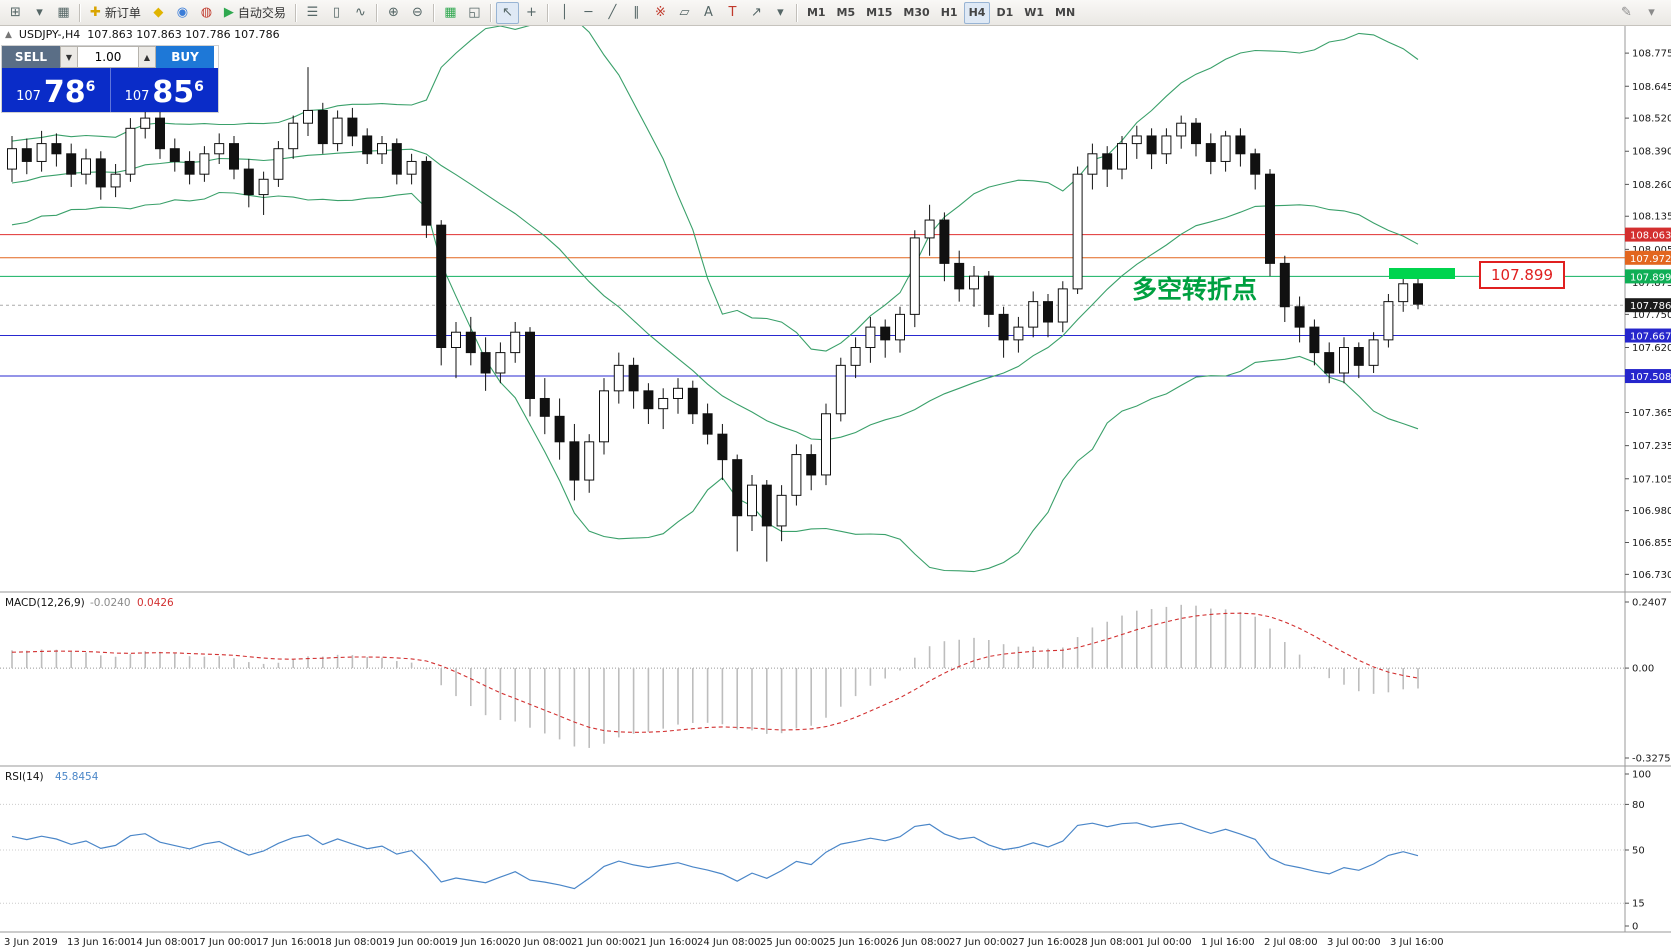 Image resolution: width=1671 pixels, height=951 pixels. I want to click on svg-text: 107.620, so click(1651, 348).